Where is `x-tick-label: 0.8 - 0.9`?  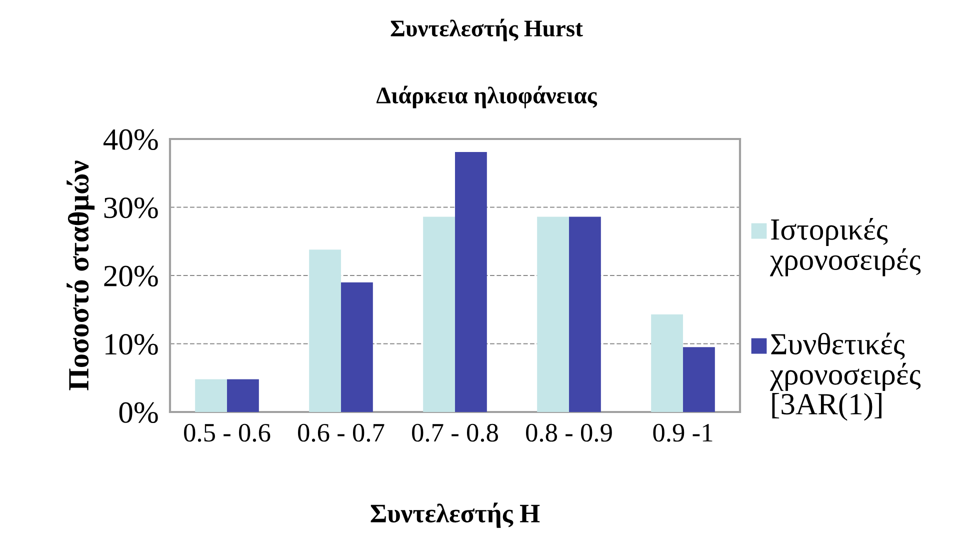 x-tick-label: 0.8 - 0.9 is located at coordinates (569, 433).